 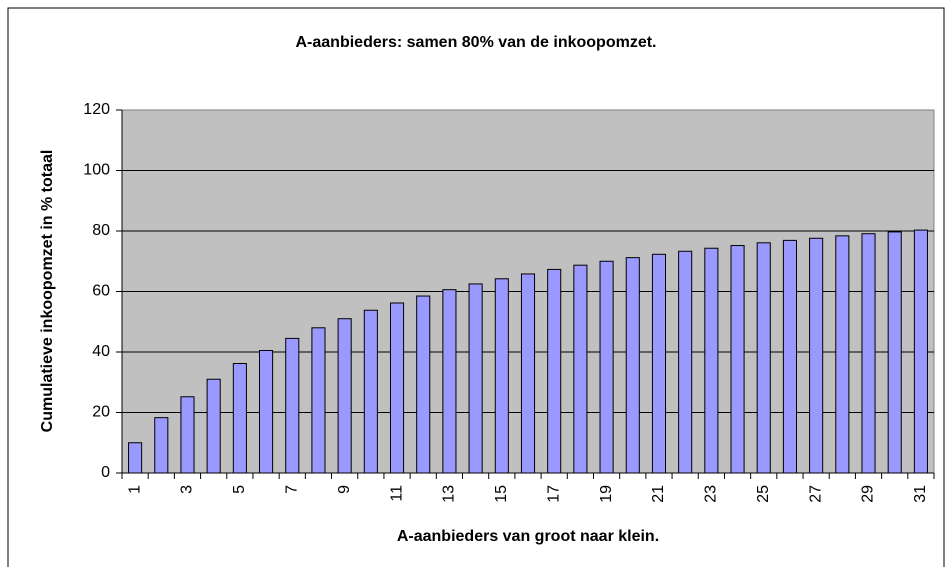 I want to click on x-tick-label: 9, so click(x=344, y=489).